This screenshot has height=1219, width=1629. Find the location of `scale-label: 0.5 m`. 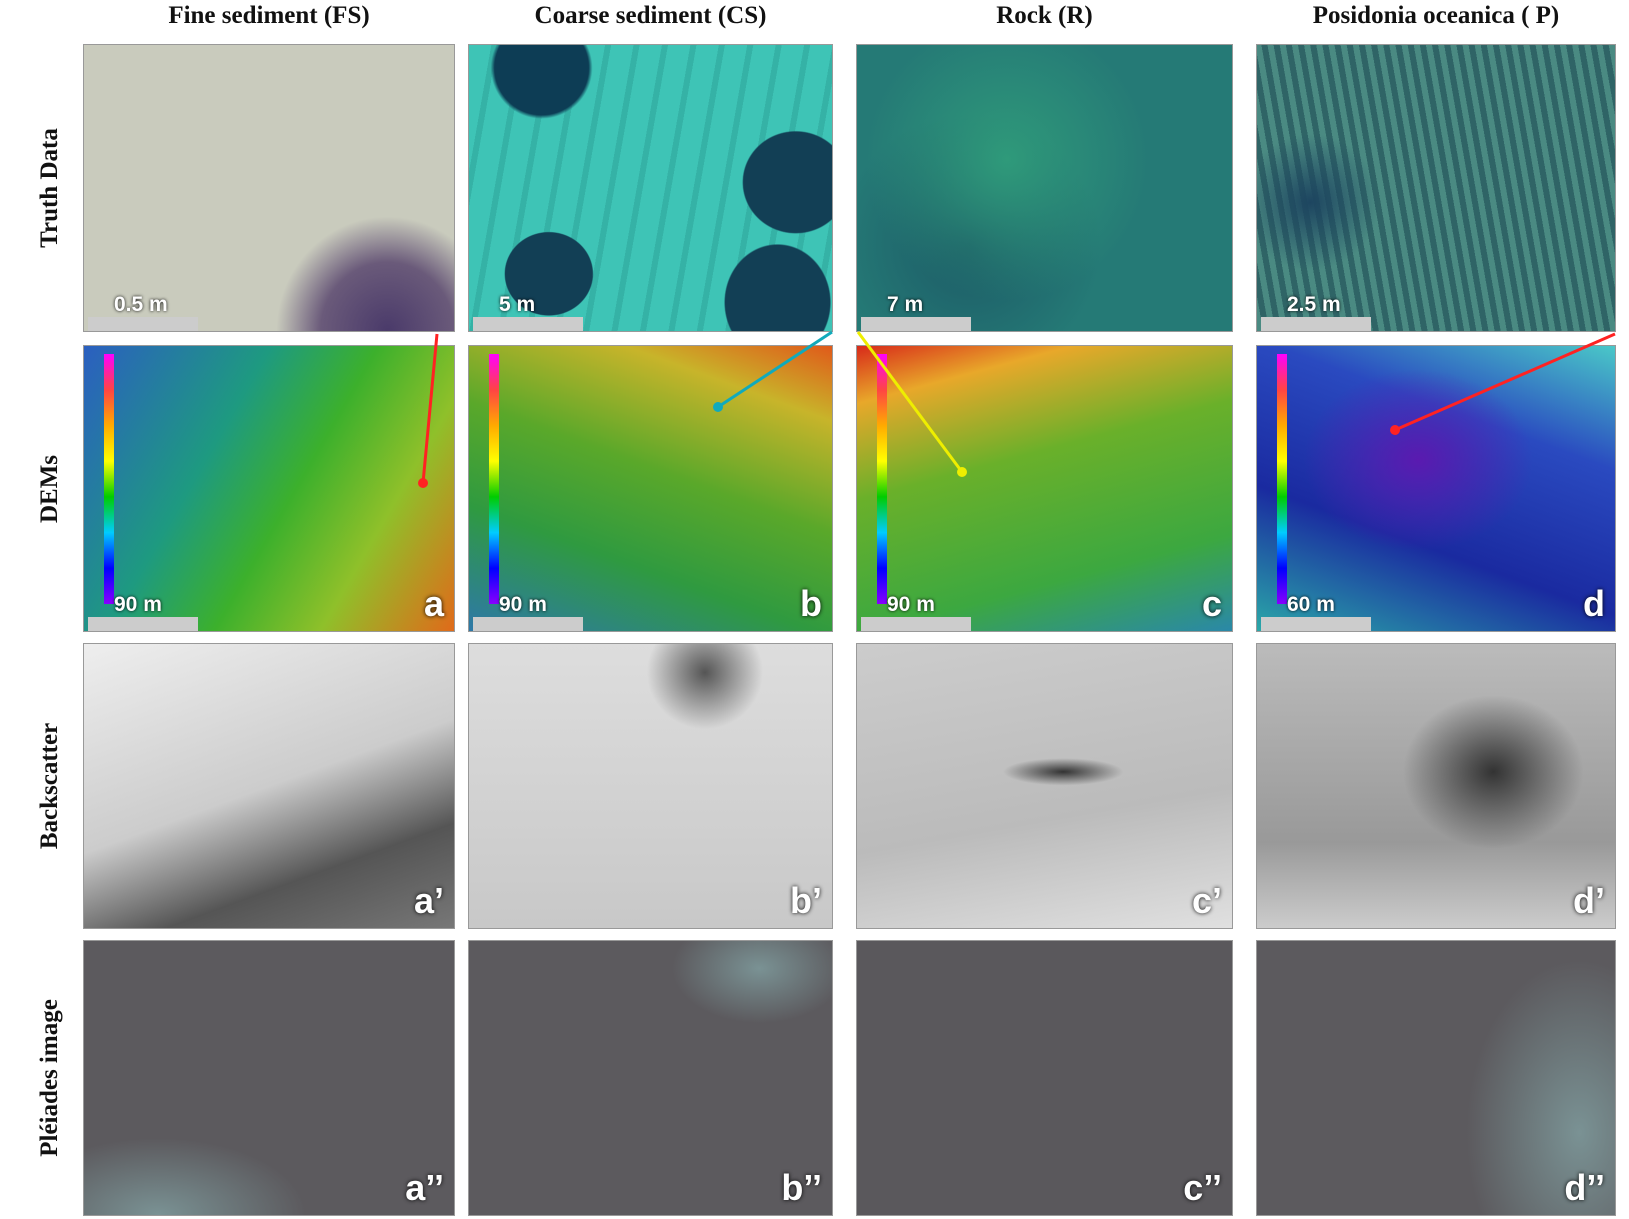

scale-label: 0.5 m is located at coordinates (141, 304).